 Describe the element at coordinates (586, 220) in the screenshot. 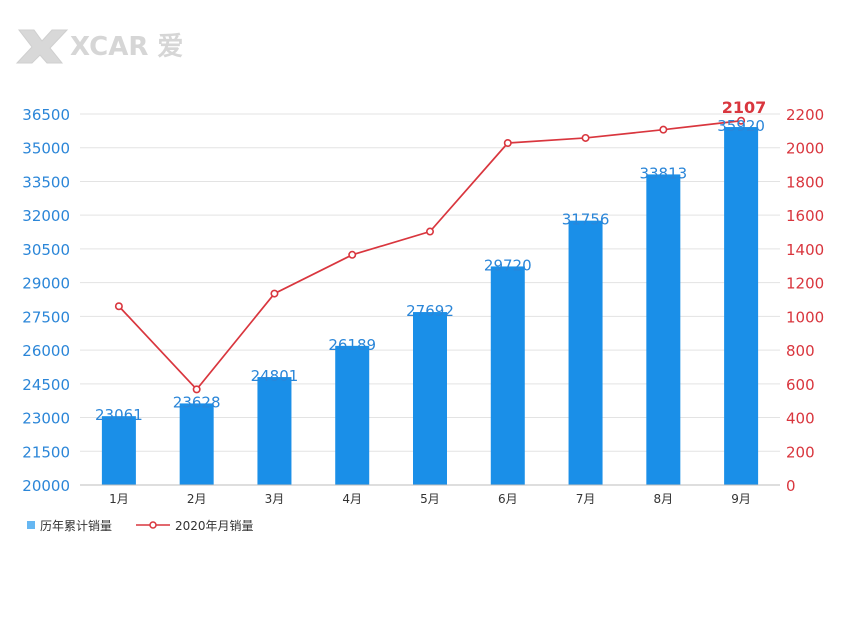

I see `bar-value-label: 31756` at that location.